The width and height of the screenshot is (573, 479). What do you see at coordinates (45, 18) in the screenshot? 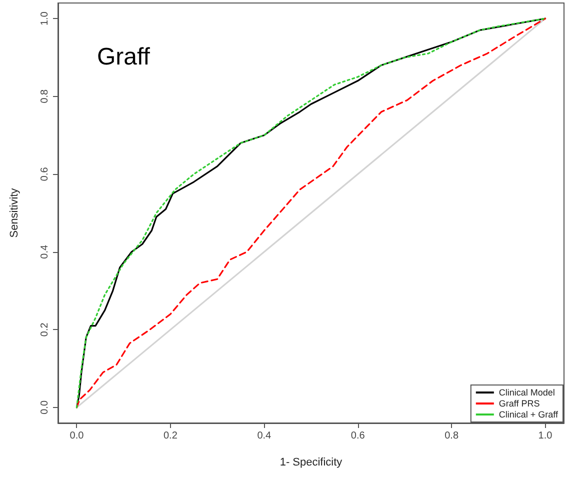
I see `y-tick-label: 1.0` at bounding box center [45, 18].